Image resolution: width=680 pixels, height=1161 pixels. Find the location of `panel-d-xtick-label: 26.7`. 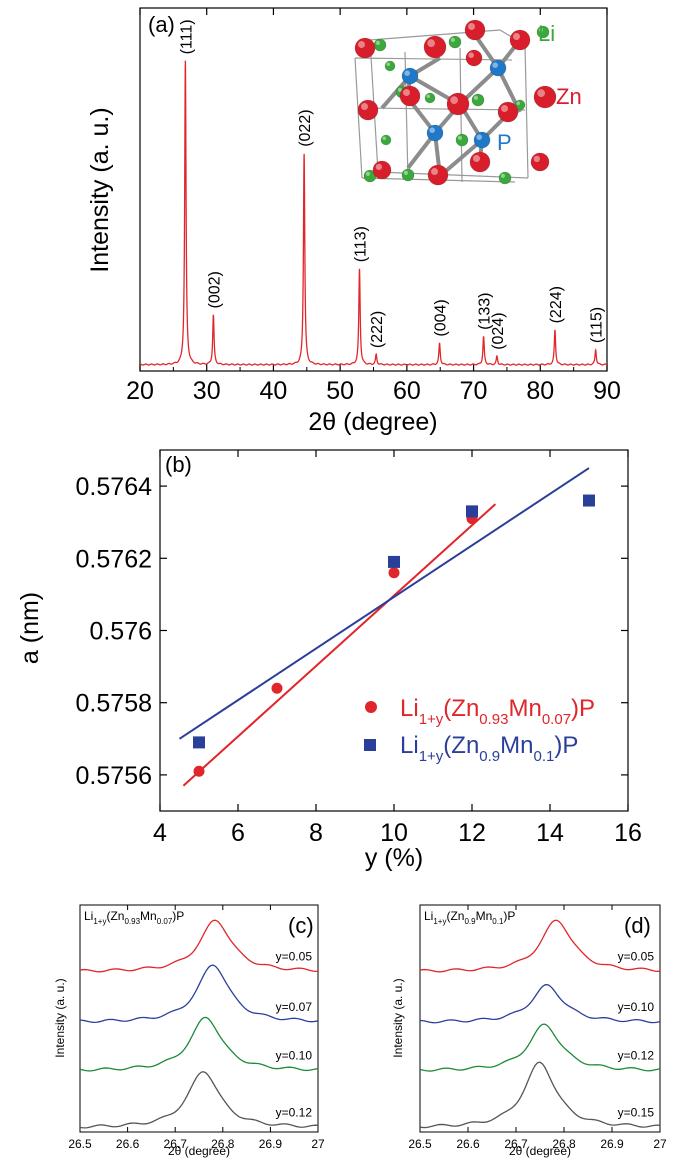

panel-d-xtick-label: 26.7 is located at coordinates (516, 1144).